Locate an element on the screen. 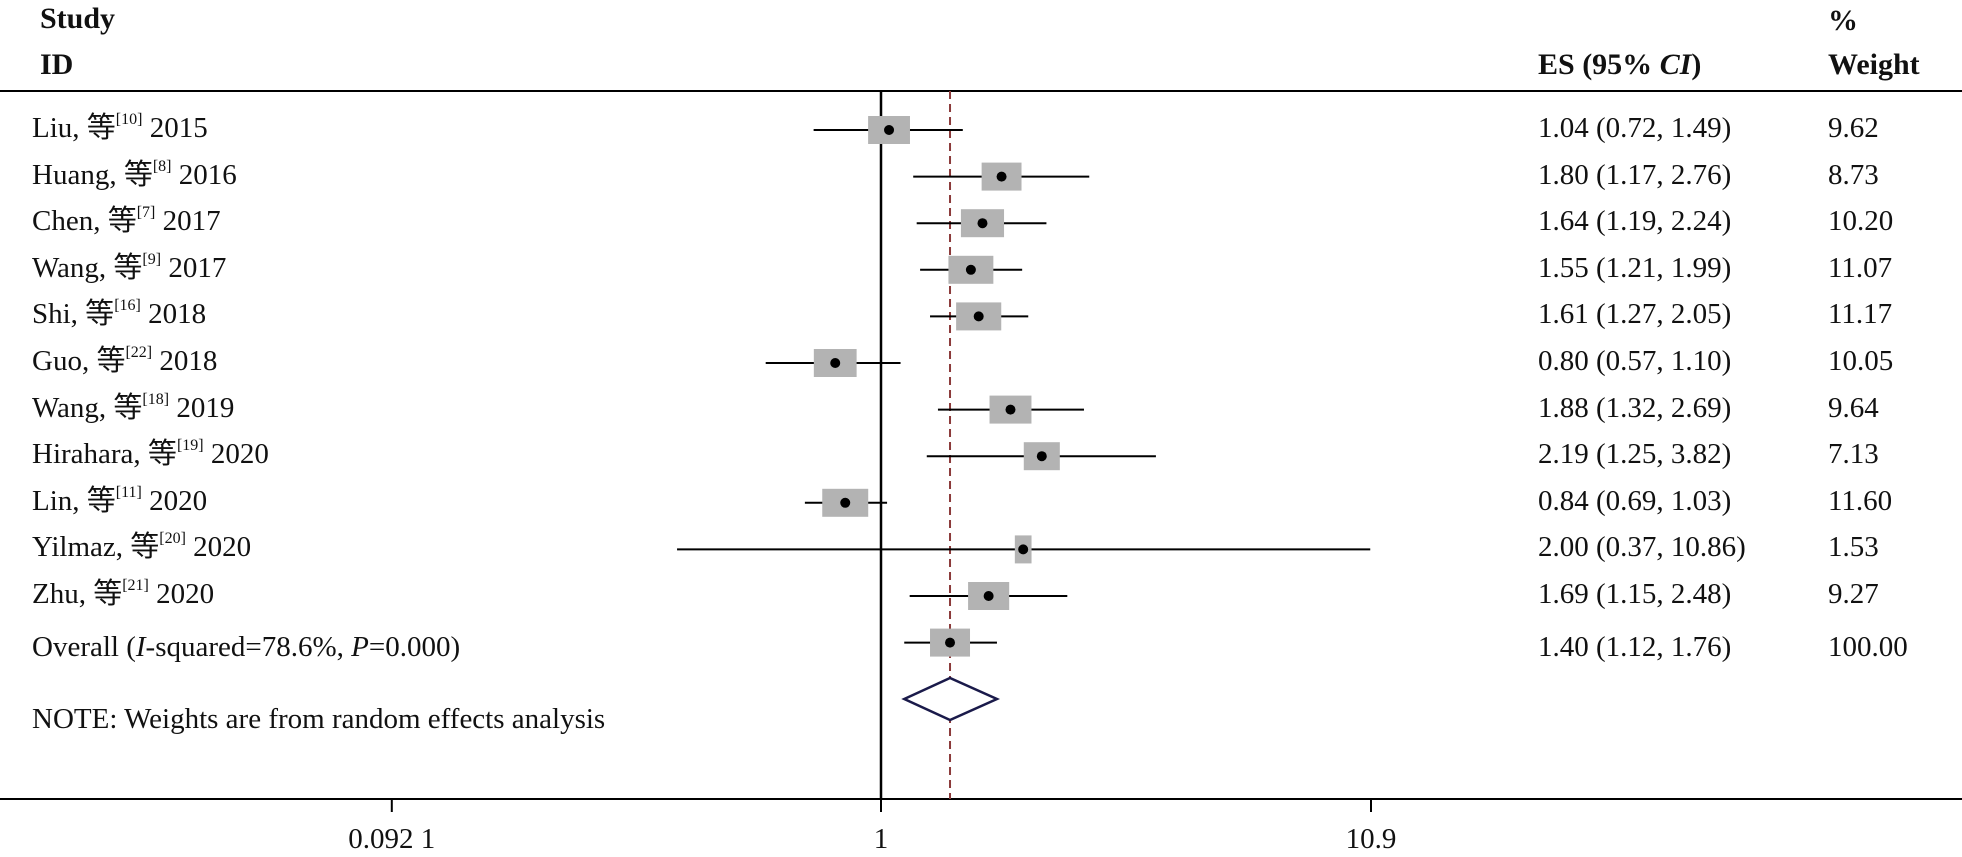 This screenshot has height=857, width=1962. study-es: 1.69 (1.15, 2.48) is located at coordinates (1635, 594).